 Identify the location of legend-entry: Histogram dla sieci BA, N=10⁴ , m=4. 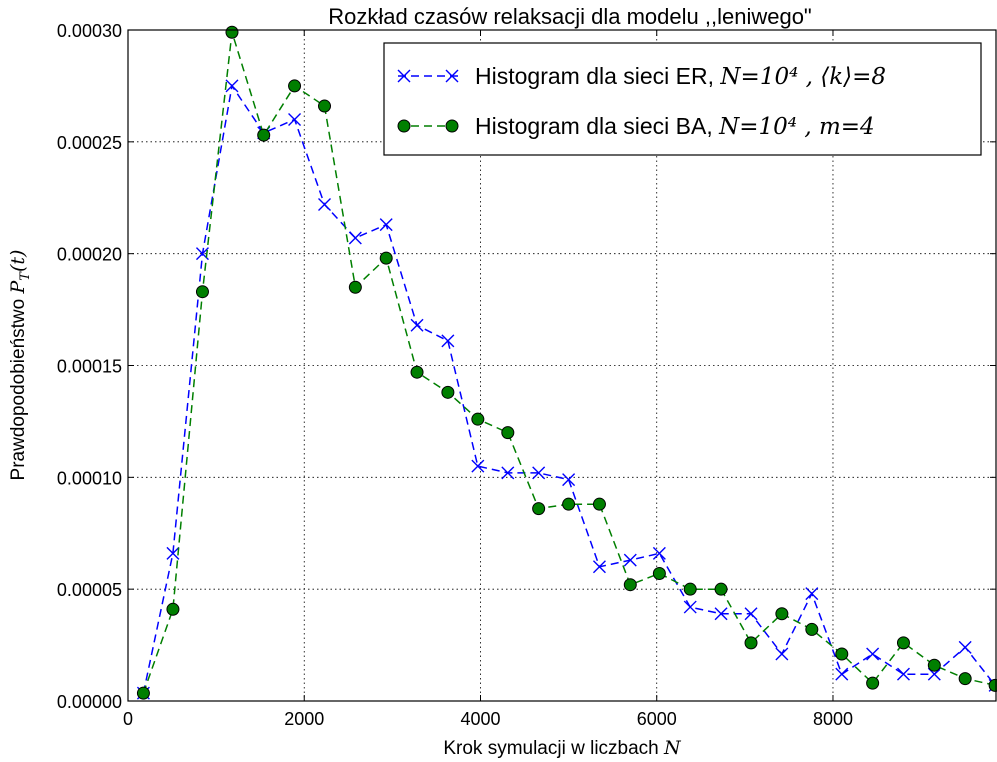
(636, 126).